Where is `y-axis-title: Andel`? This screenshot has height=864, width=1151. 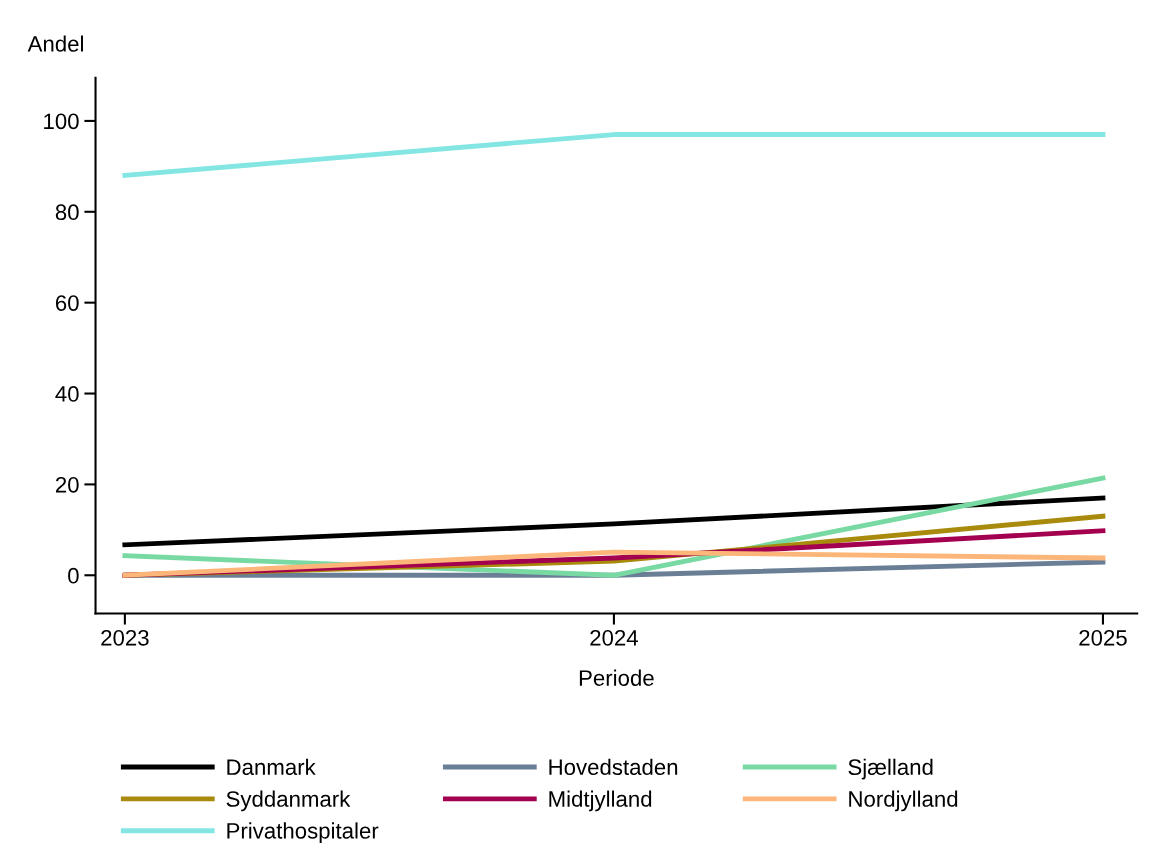
y-axis-title: Andel is located at coordinates (55, 43).